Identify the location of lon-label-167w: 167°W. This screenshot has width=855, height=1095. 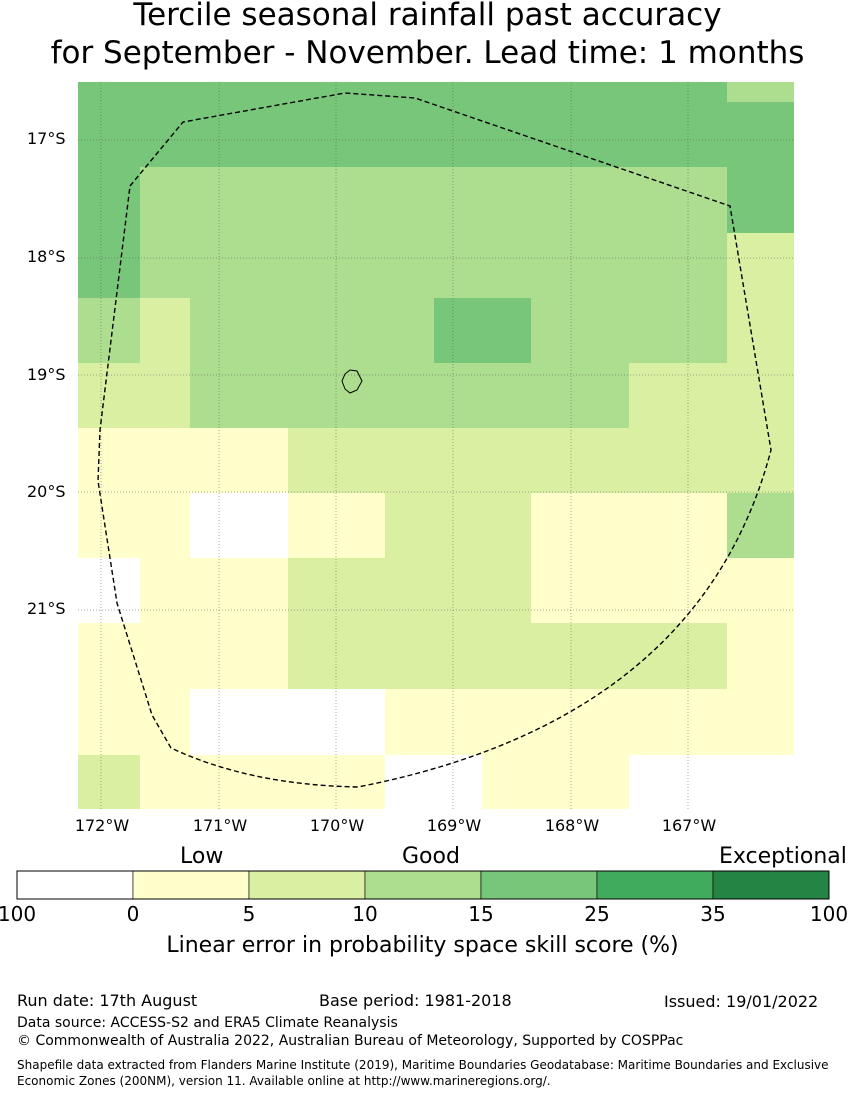
(689, 825).